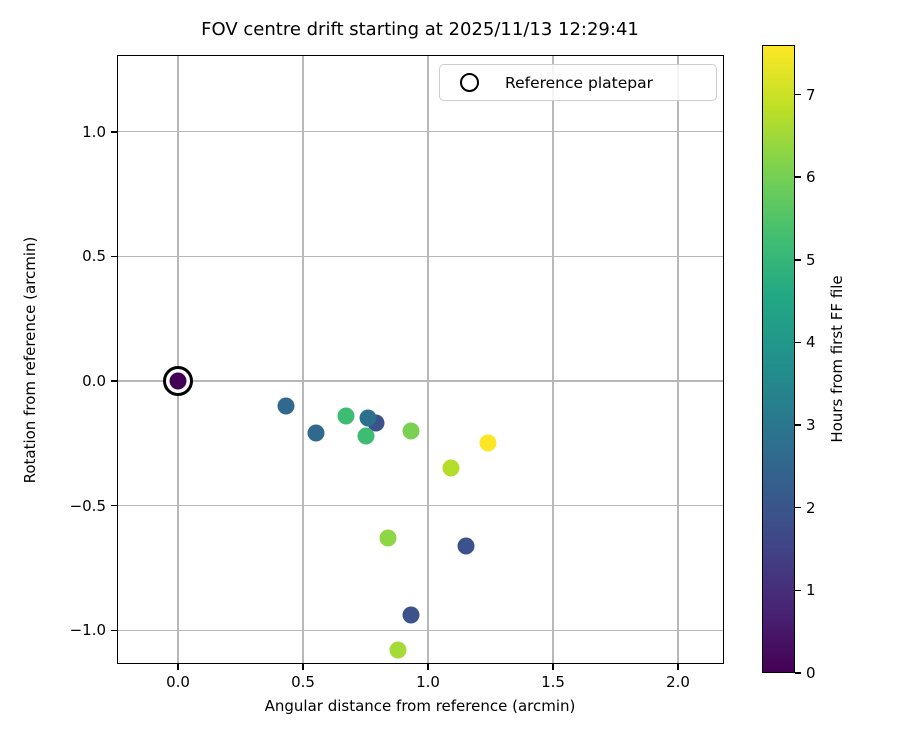 The height and width of the screenshot is (750, 900). What do you see at coordinates (811, 425) in the screenshot?
I see `colorbar-tick-label: 3` at bounding box center [811, 425].